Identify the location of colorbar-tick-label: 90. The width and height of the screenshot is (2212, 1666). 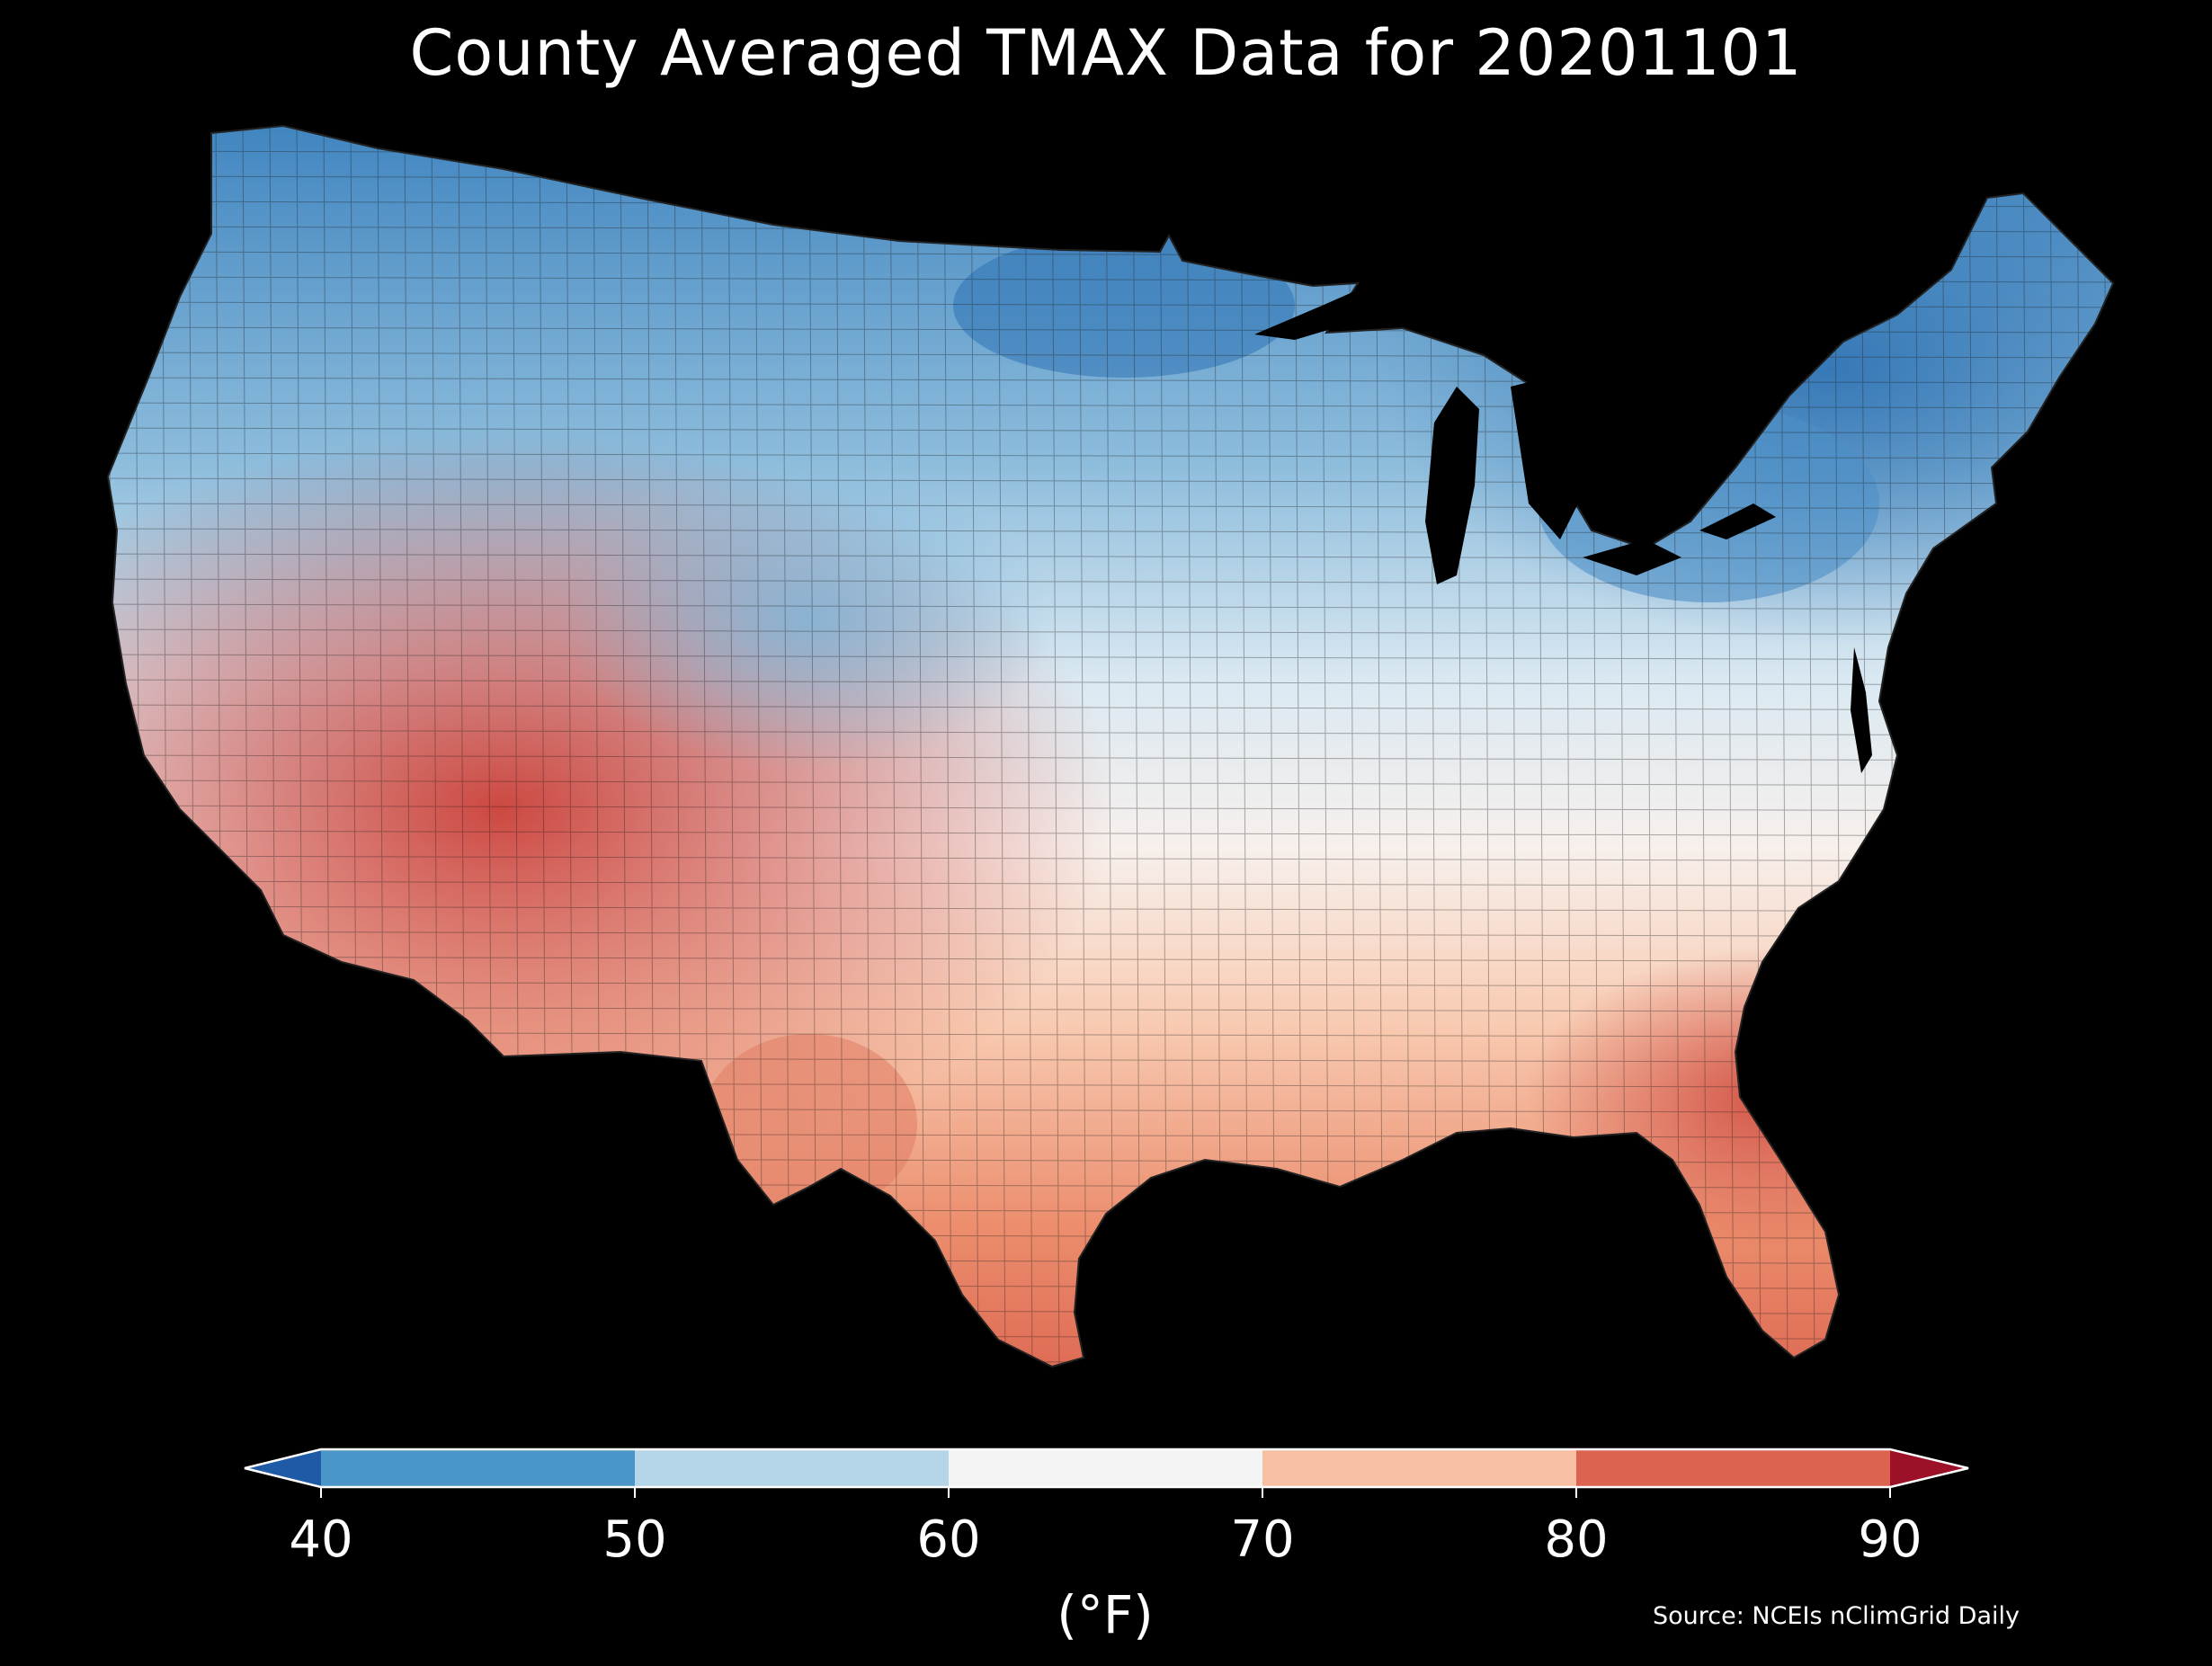
(1890, 1540).